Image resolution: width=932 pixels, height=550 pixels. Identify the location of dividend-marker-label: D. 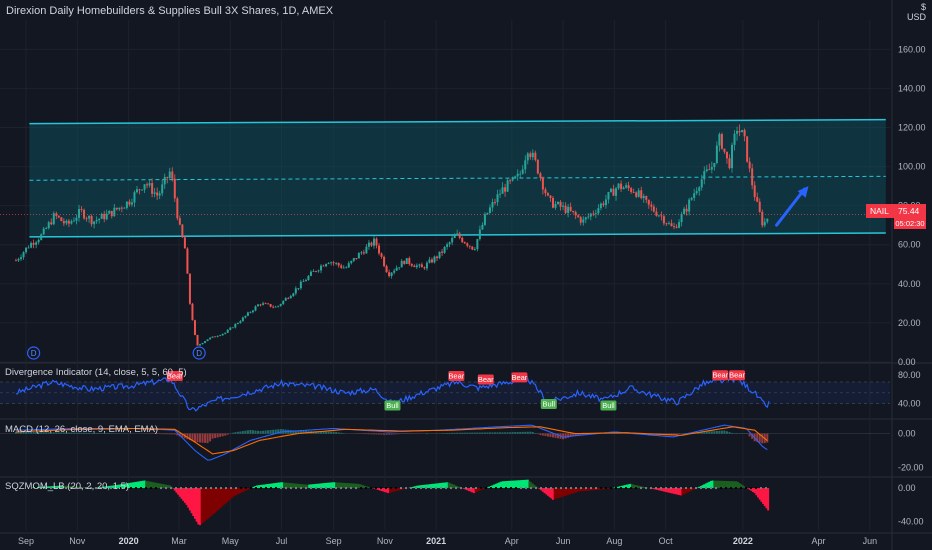
(34, 353).